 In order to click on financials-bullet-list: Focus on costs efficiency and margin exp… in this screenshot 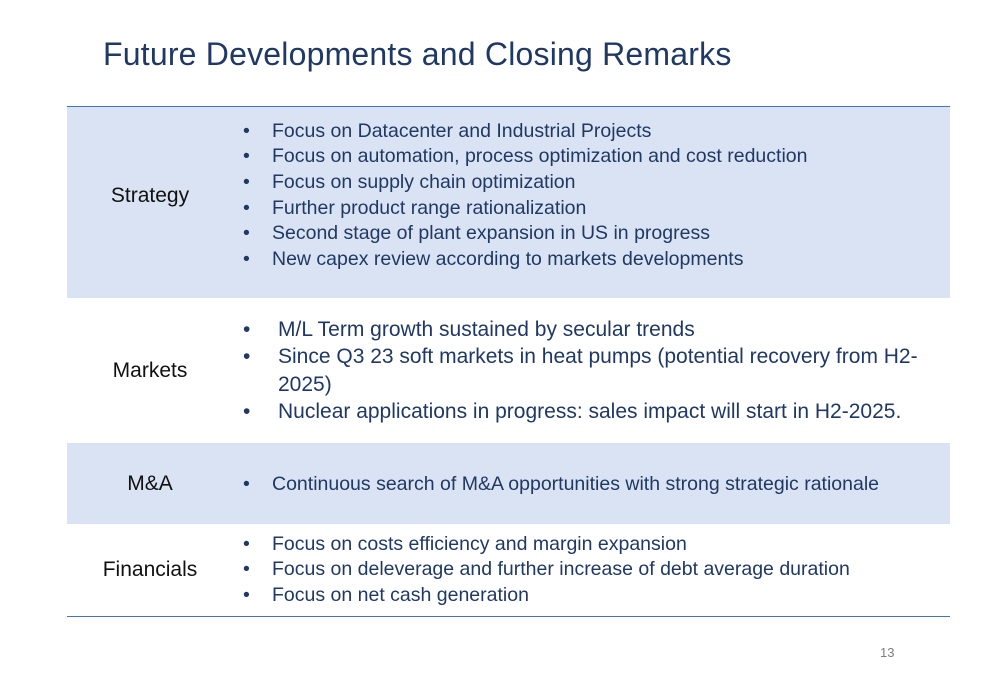, I will do `click(596, 570)`.